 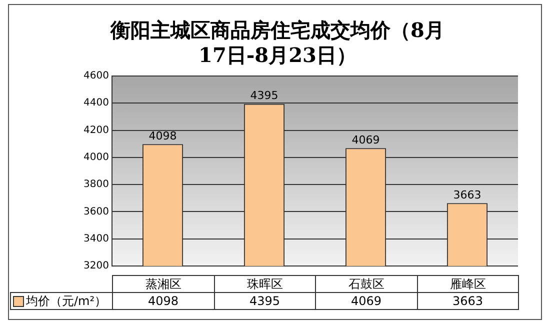 What do you see at coordinates (162, 135) in the screenshot?
I see `data-label: 4098` at bounding box center [162, 135].